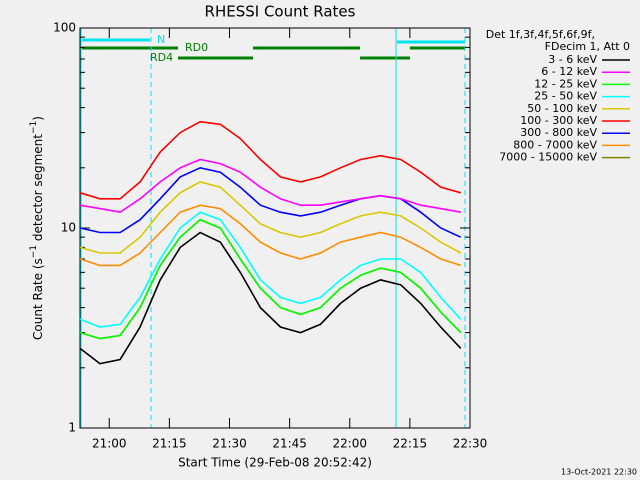  Describe the element at coordinates (280, 12) in the screenshot. I see `chart-title: RHESSI Count Rates` at that location.